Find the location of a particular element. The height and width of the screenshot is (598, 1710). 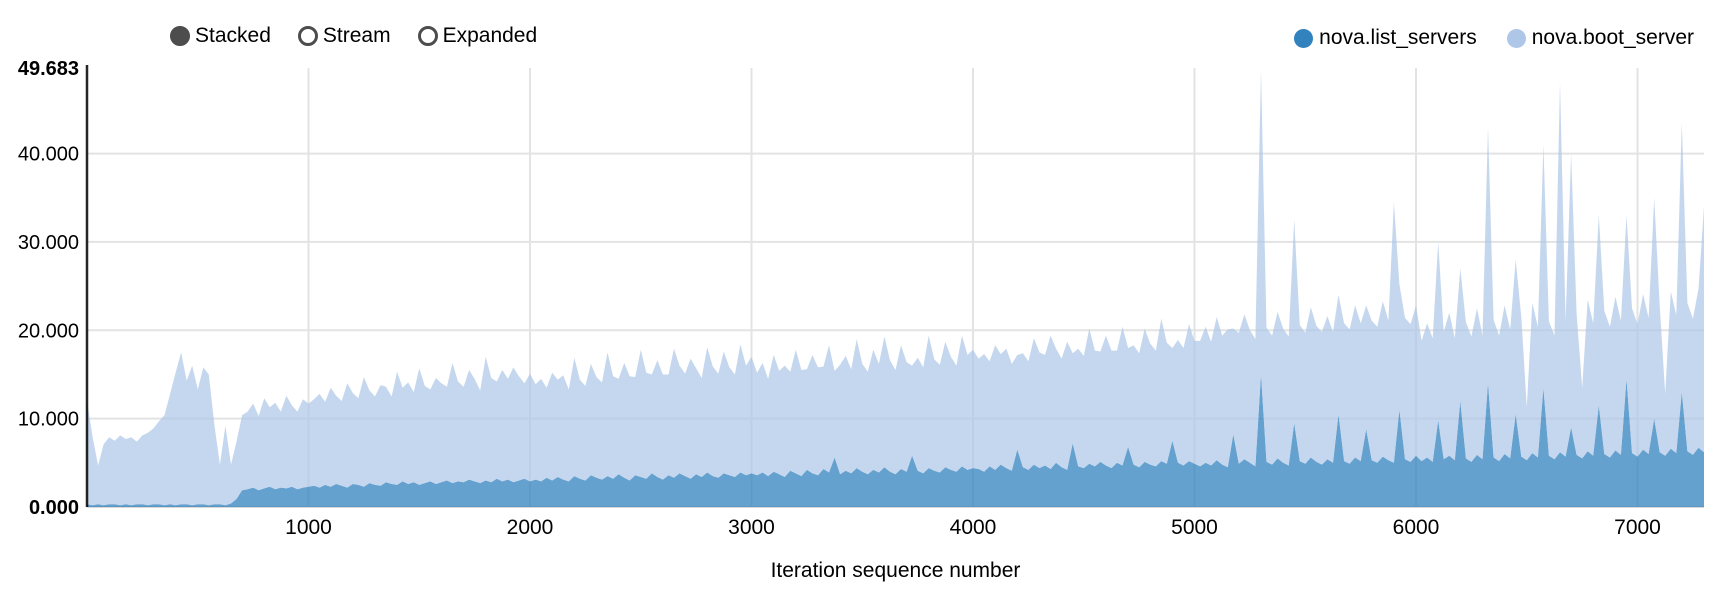

x-axis-tick-label: 6000 is located at coordinates (1416, 527).